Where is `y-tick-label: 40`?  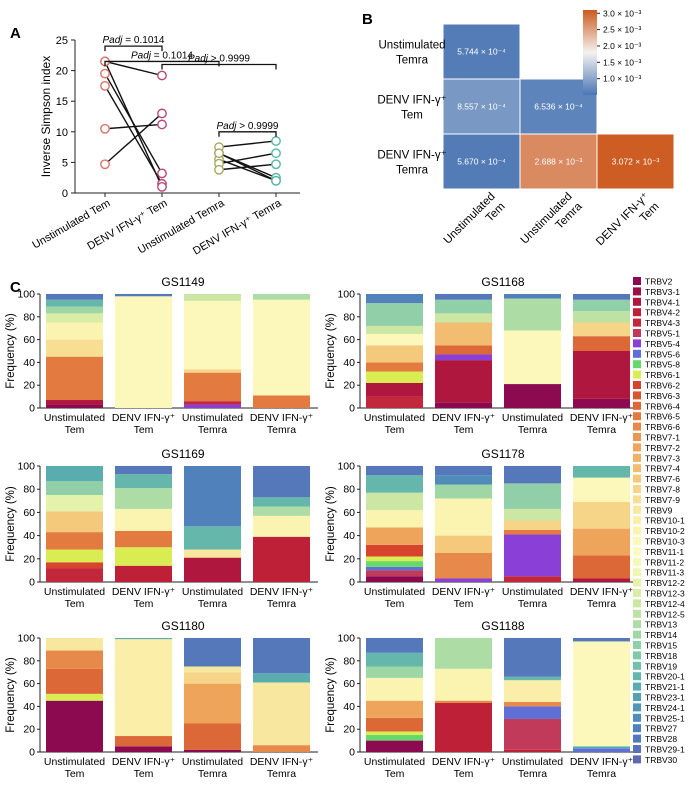 y-tick-label: 40 is located at coordinates (349, 707).